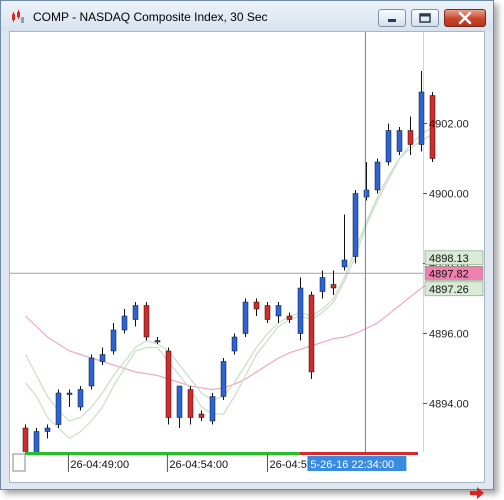 The height and width of the screenshot is (500, 504). I want to click on maximize-button, so click(425, 18).